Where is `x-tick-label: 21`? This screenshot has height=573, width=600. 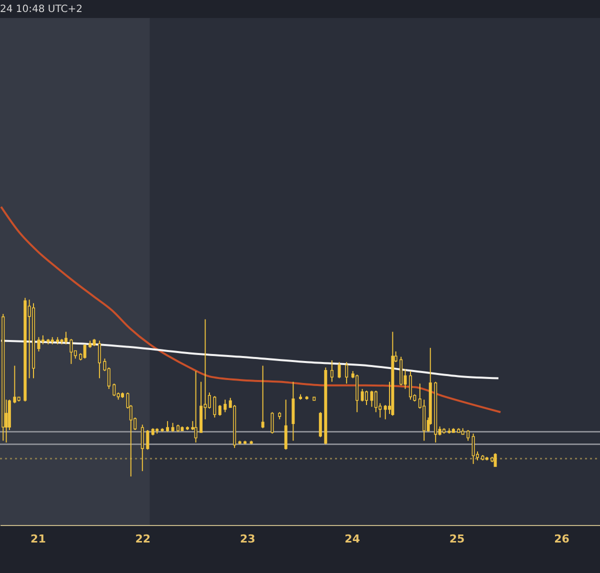
x-tick-label: 21 is located at coordinates (38, 539).